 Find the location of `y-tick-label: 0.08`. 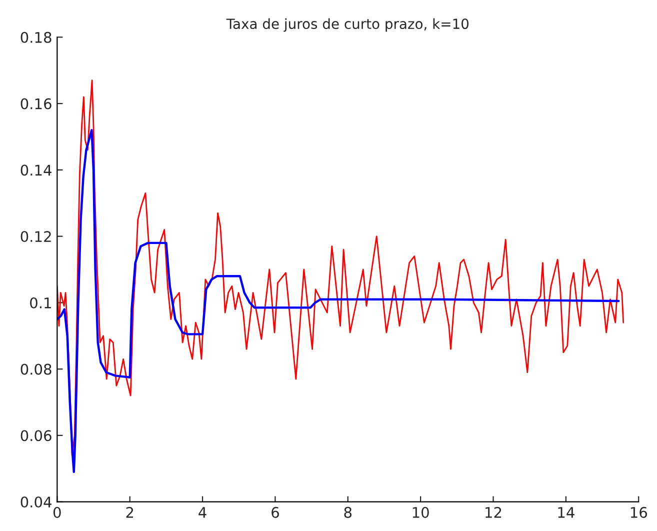

y-tick-label: 0.08 is located at coordinates (36, 369).